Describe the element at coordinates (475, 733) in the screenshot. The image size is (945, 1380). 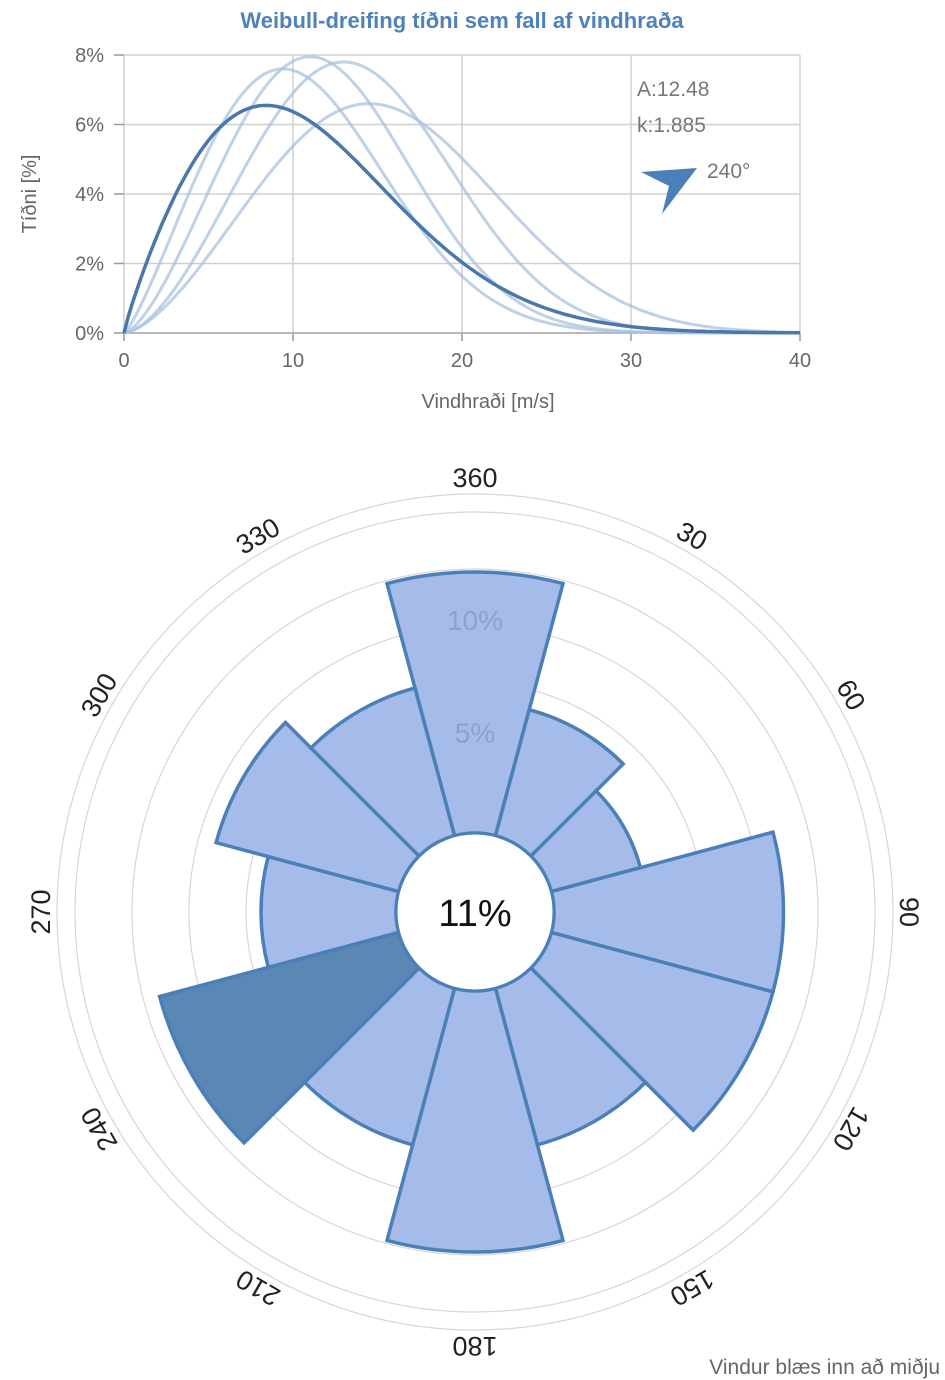
I see `wind-rose-ring-label: 5%` at that location.